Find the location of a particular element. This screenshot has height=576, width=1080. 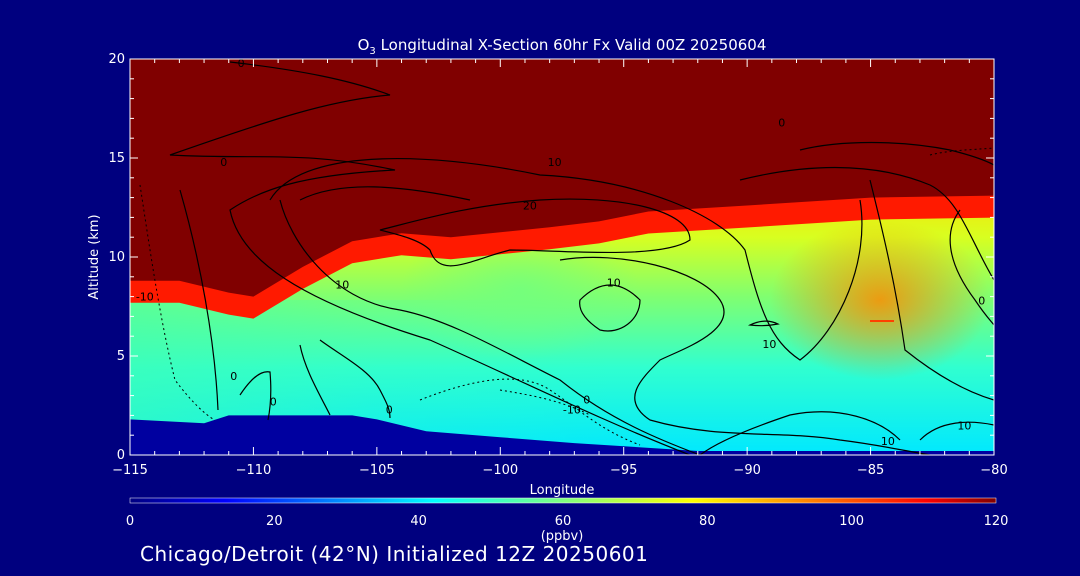

colorbar-tick-label: 100 is located at coordinates (851, 521).